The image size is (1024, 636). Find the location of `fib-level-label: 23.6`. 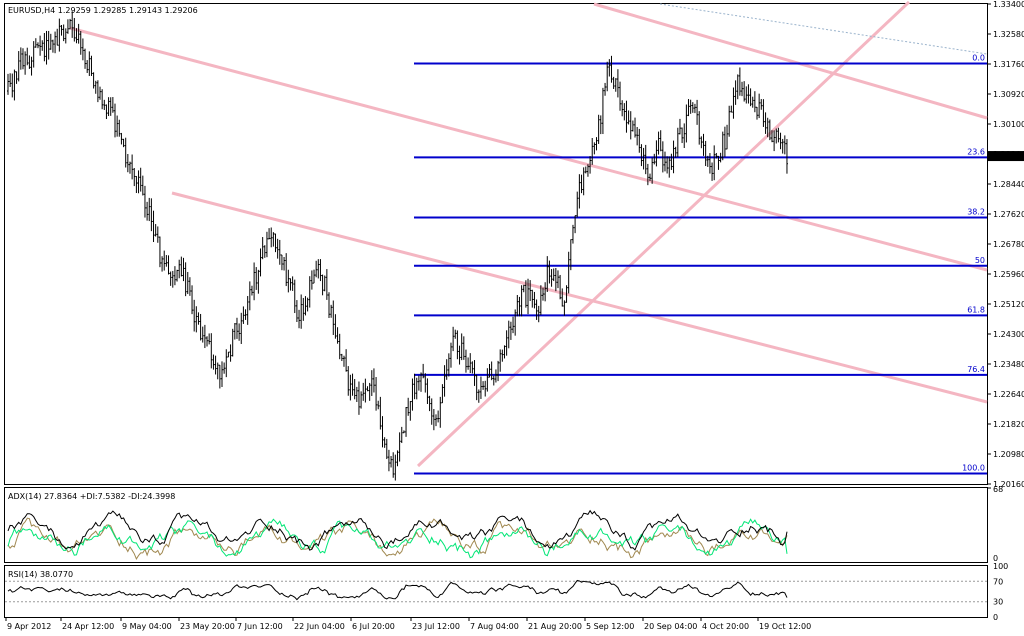

fib-level-label: 23.6 is located at coordinates (976, 151).